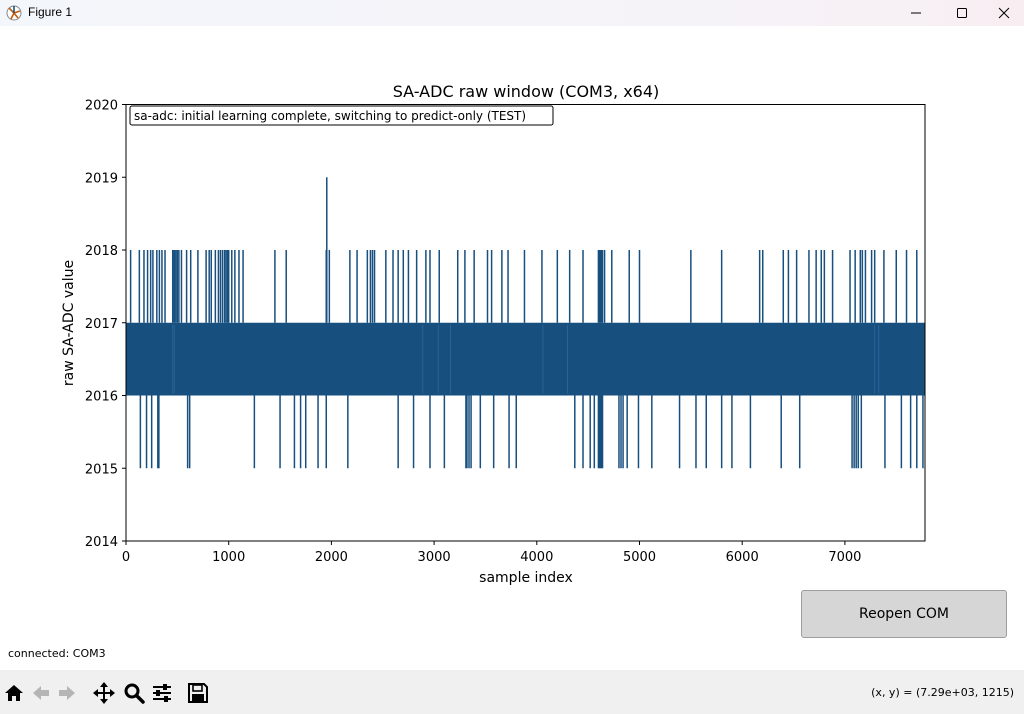 The width and height of the screenshot is (1024, 714). I want to click on minimize-button, so click(916, 13).